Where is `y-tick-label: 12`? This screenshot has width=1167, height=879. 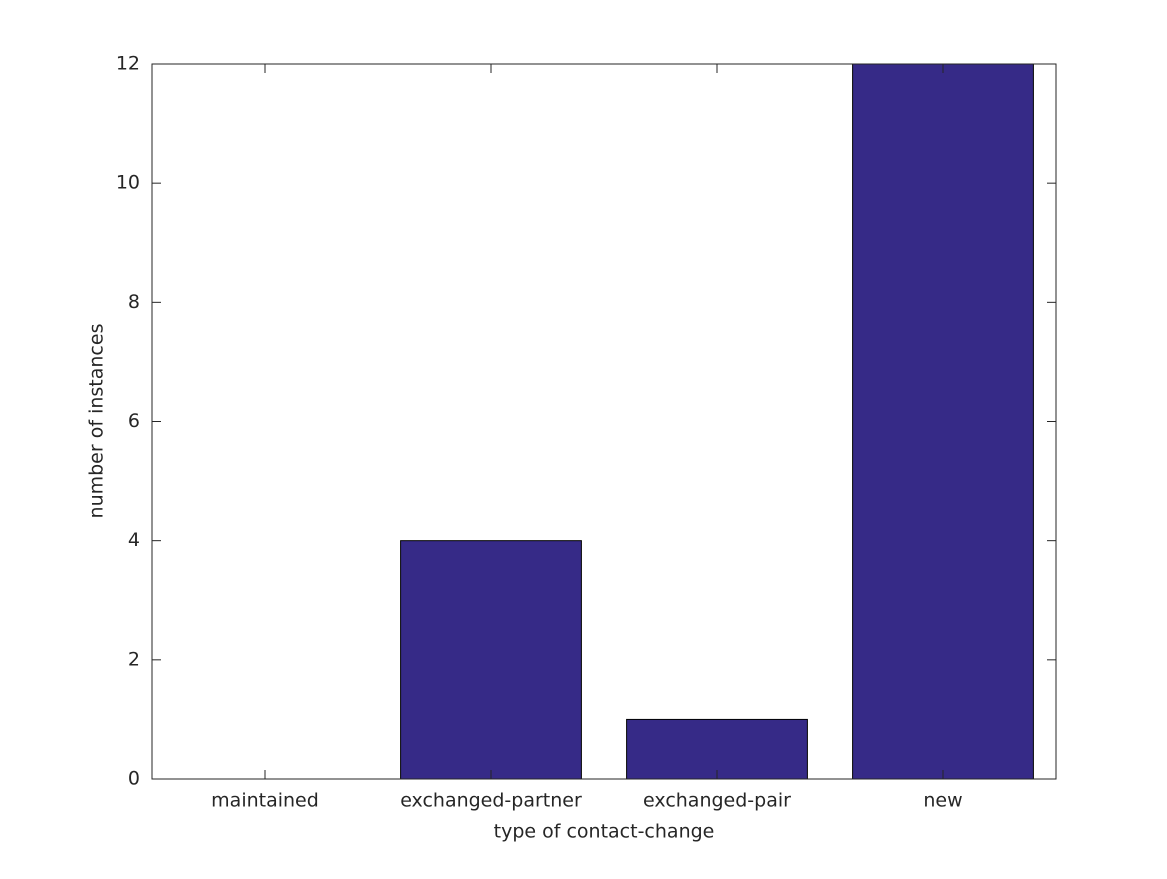
y-tick-label: 12 is located at coordinates (128, 64).